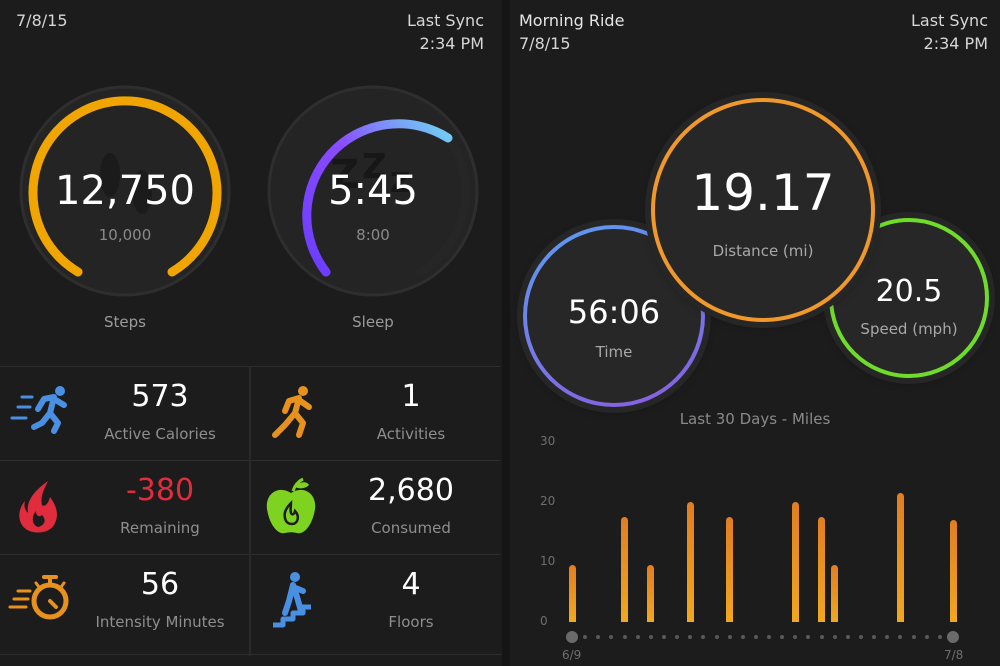  Describe the element at coordinates (126, 183) in the screenshot. I see `footprints-icon` at that location.